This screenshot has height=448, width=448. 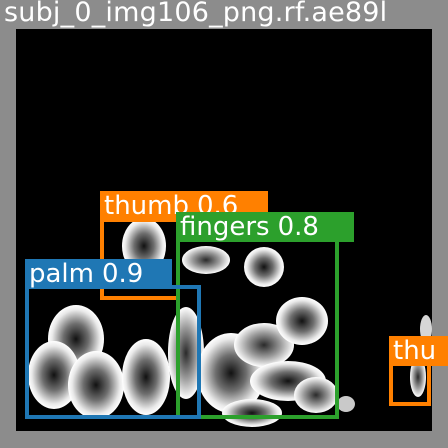 I want to click on thumb-edge-detection-box, so click(x=410, y=384).